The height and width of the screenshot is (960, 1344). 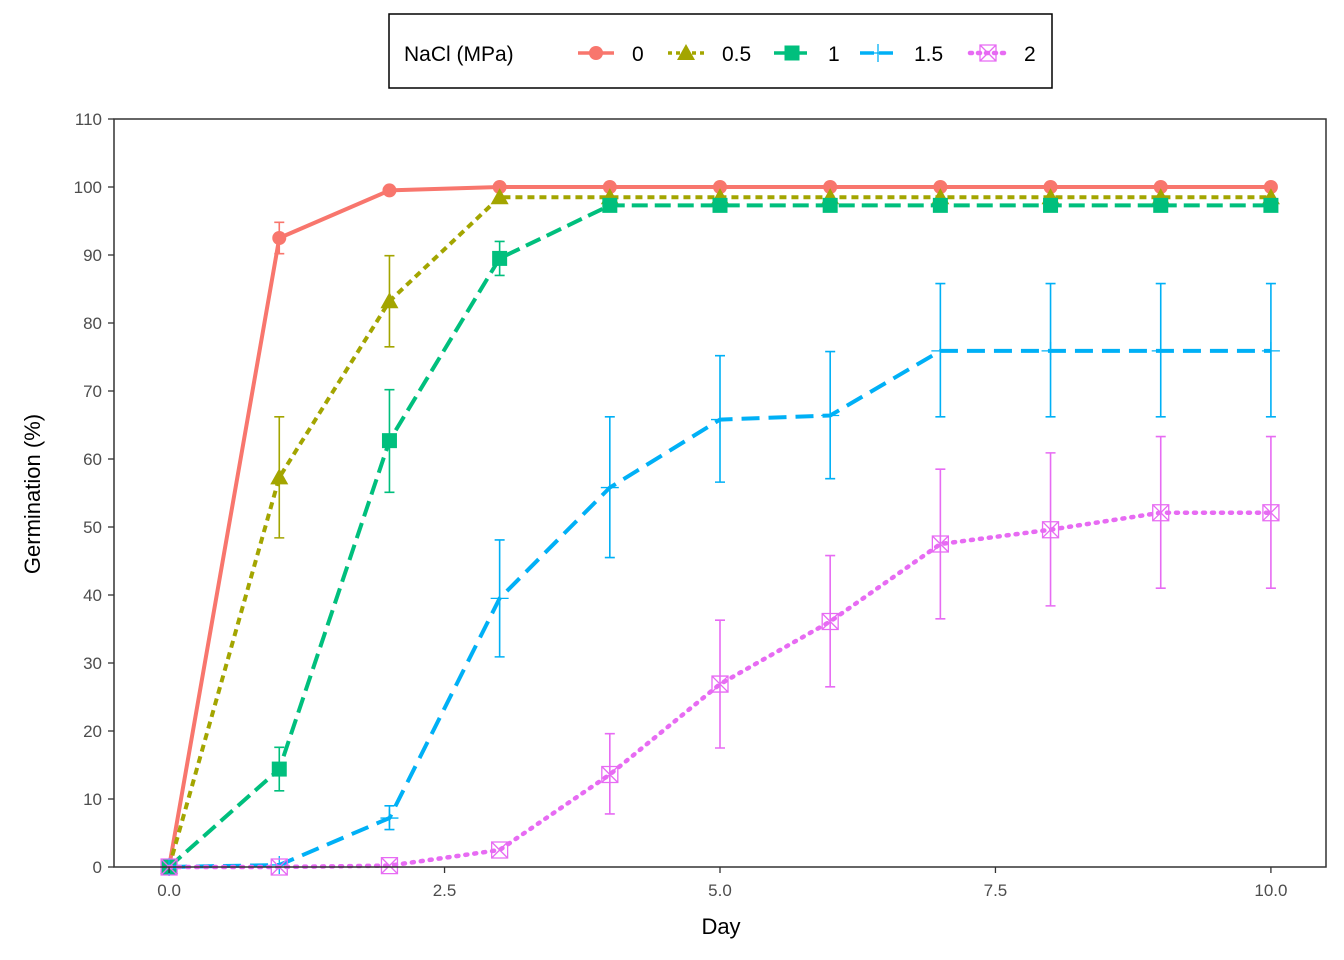 I want to click on legend-item-1: 1, so click(x=807, y=54).